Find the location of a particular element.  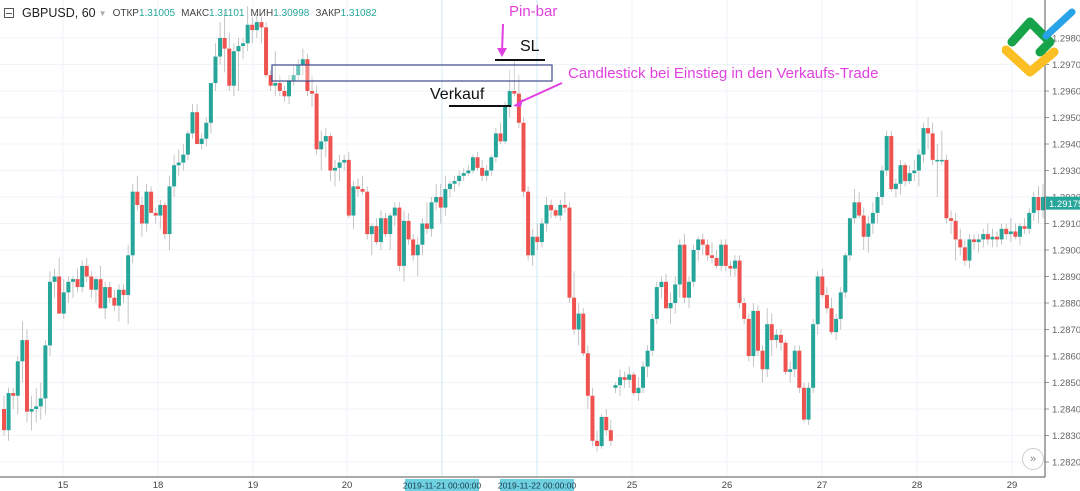

collapse-icon is located at coordinates (9, 13).